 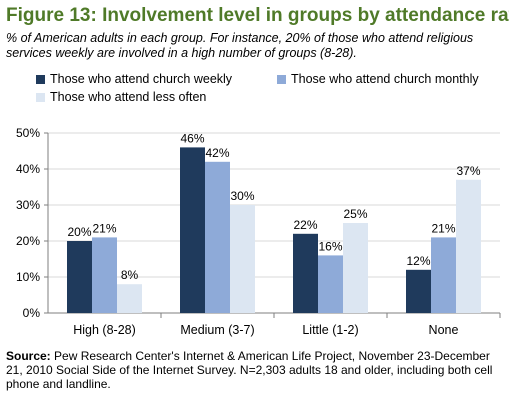 I want to click on x-tick-label: Little (1-2), so click(x=330, y=330).